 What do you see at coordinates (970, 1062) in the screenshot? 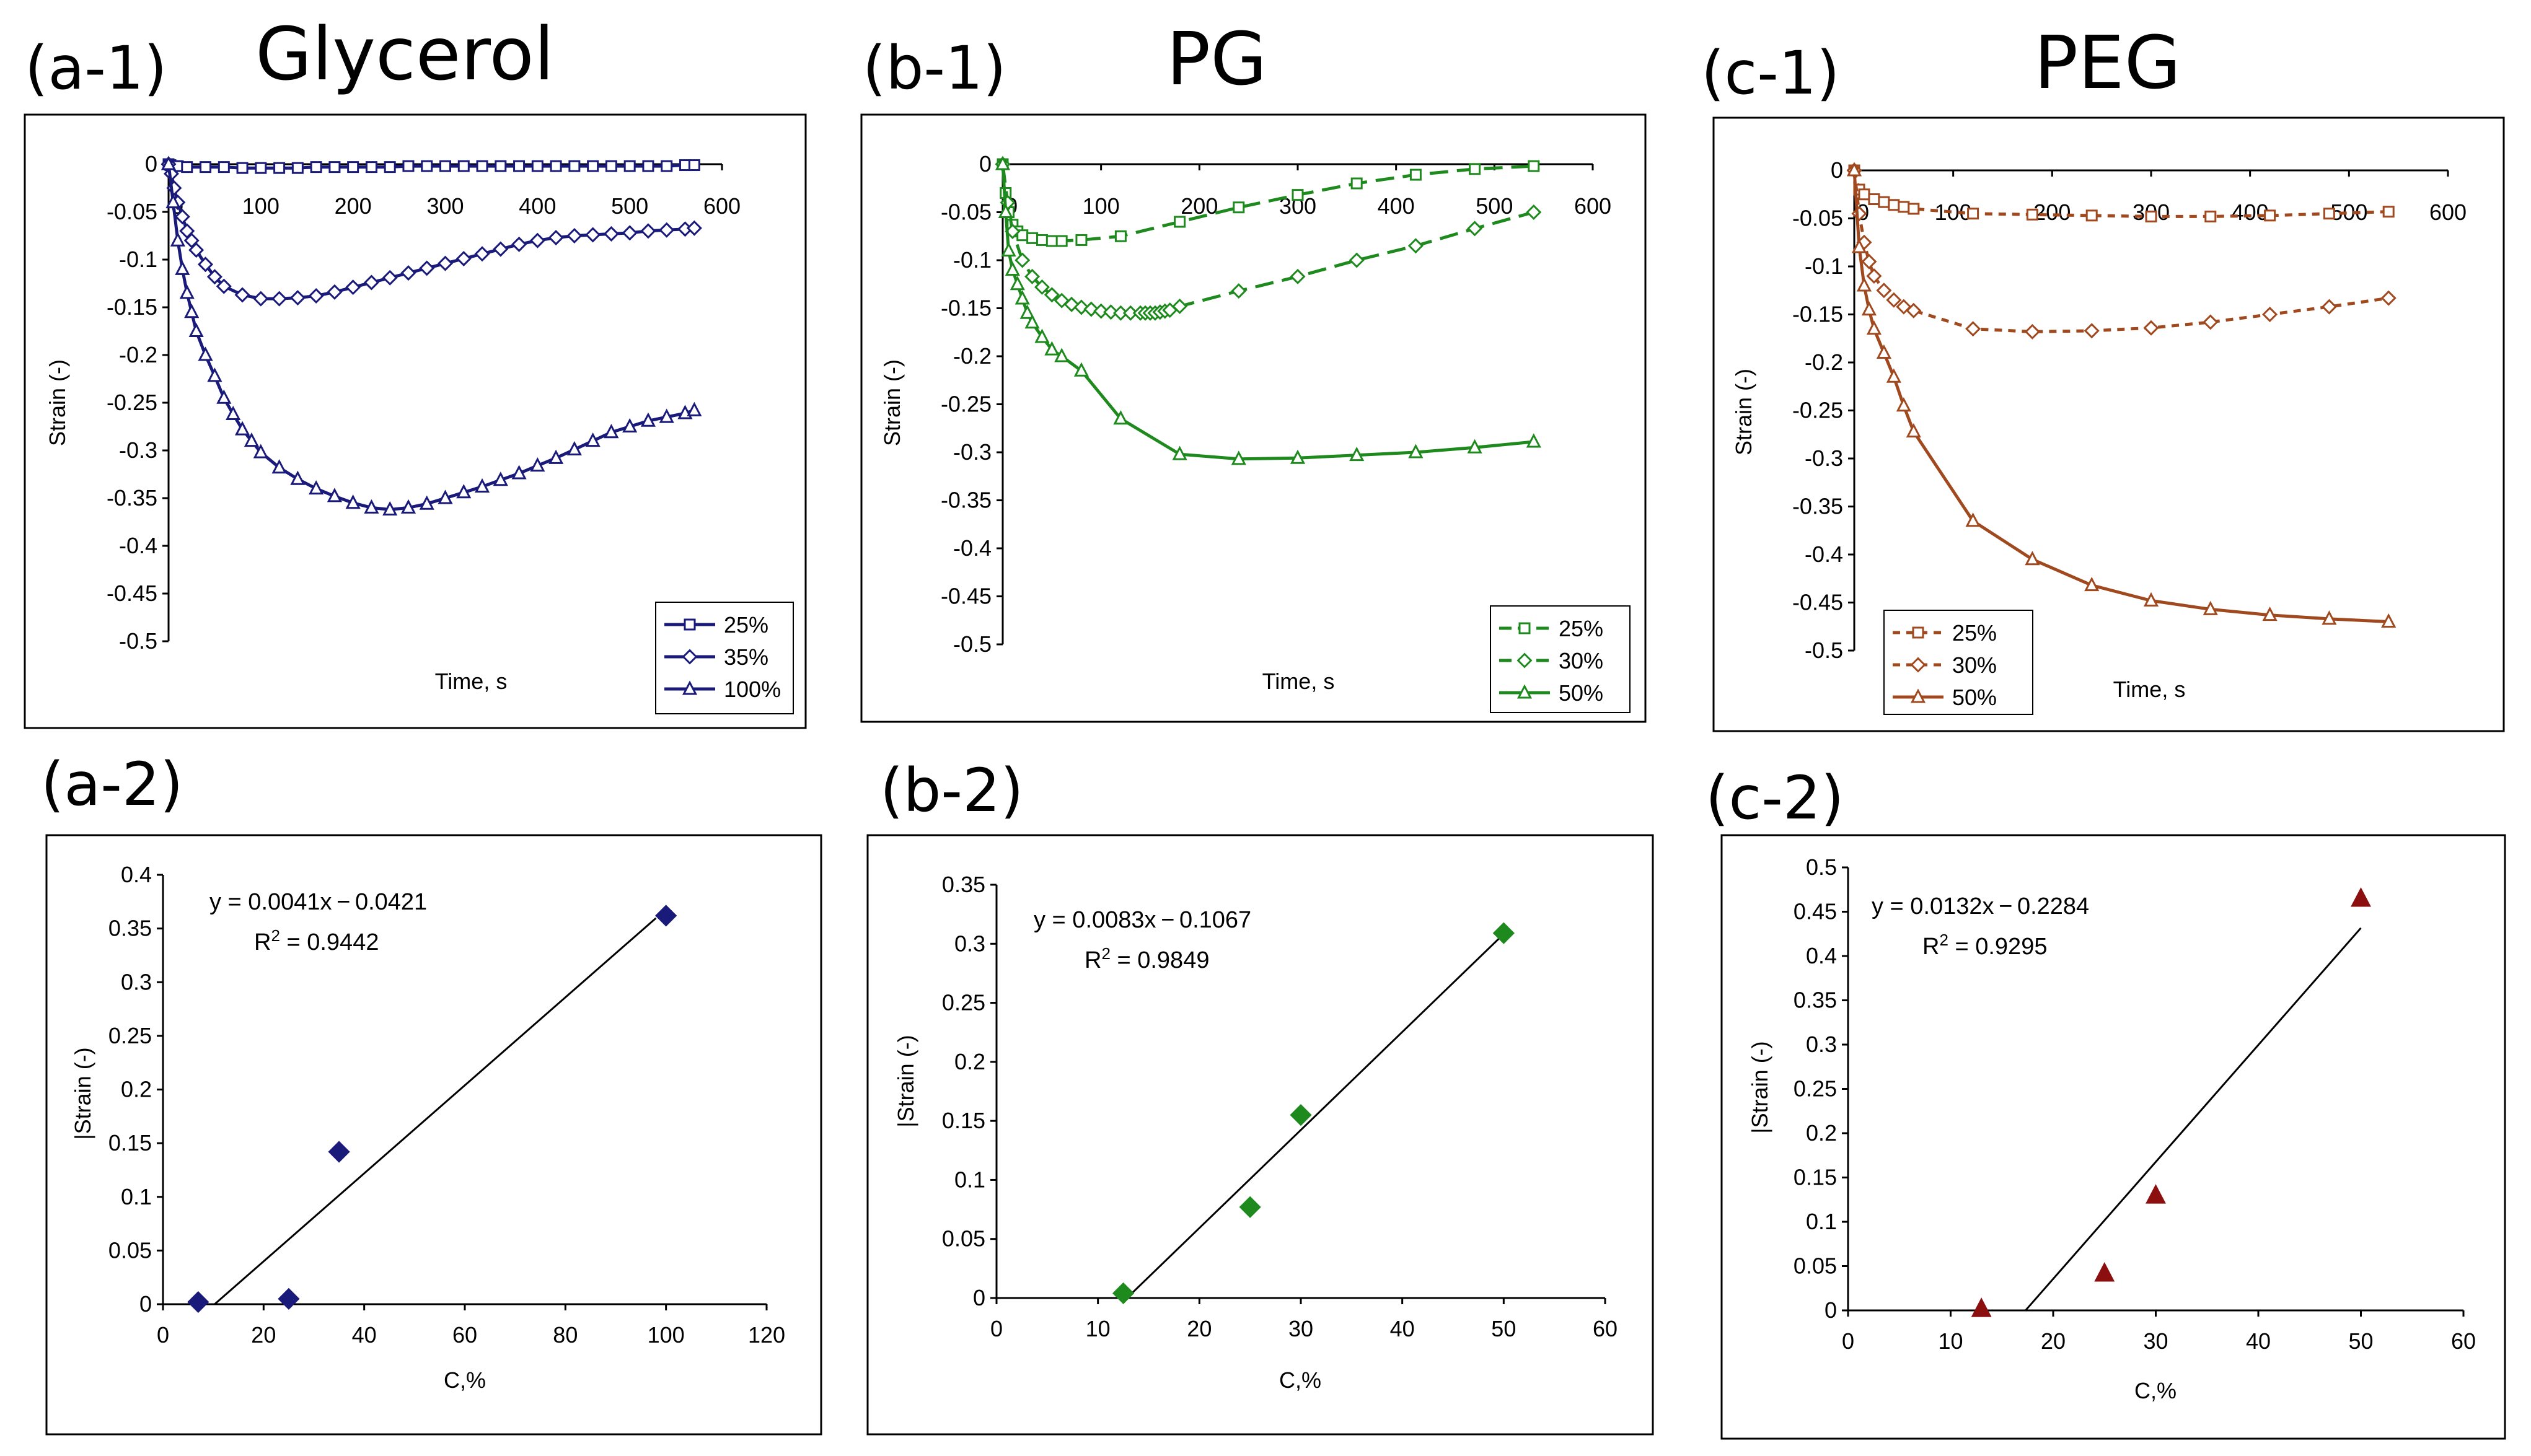
I see `y-tick-label: 0.2` at bounding box center [970, 1062].